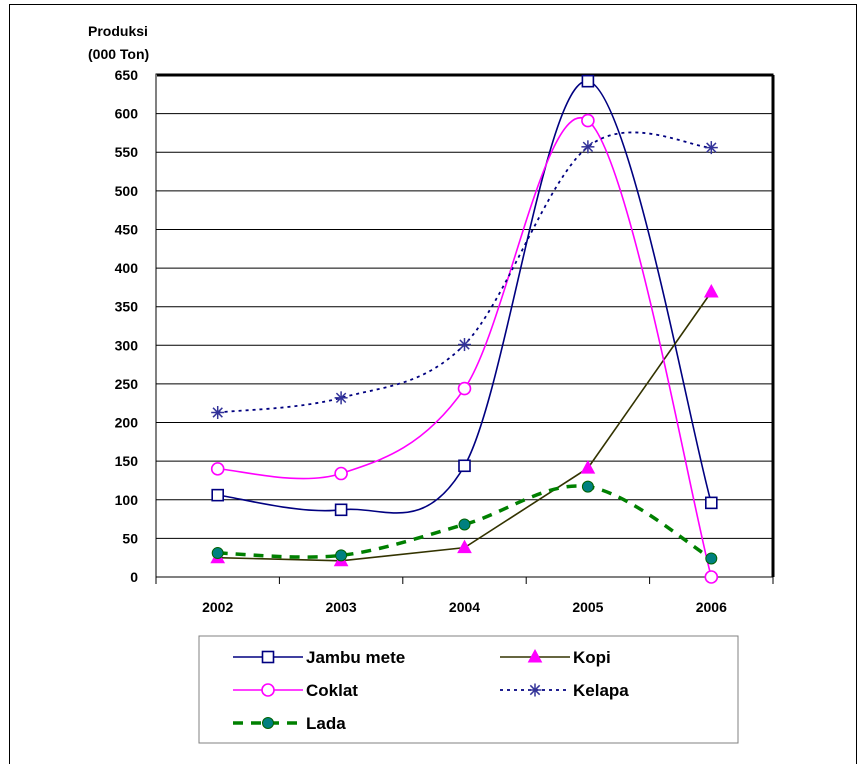 This screenshot has height=764, width=866. I want to click on y-tick-label: 0, so click(134, 577).